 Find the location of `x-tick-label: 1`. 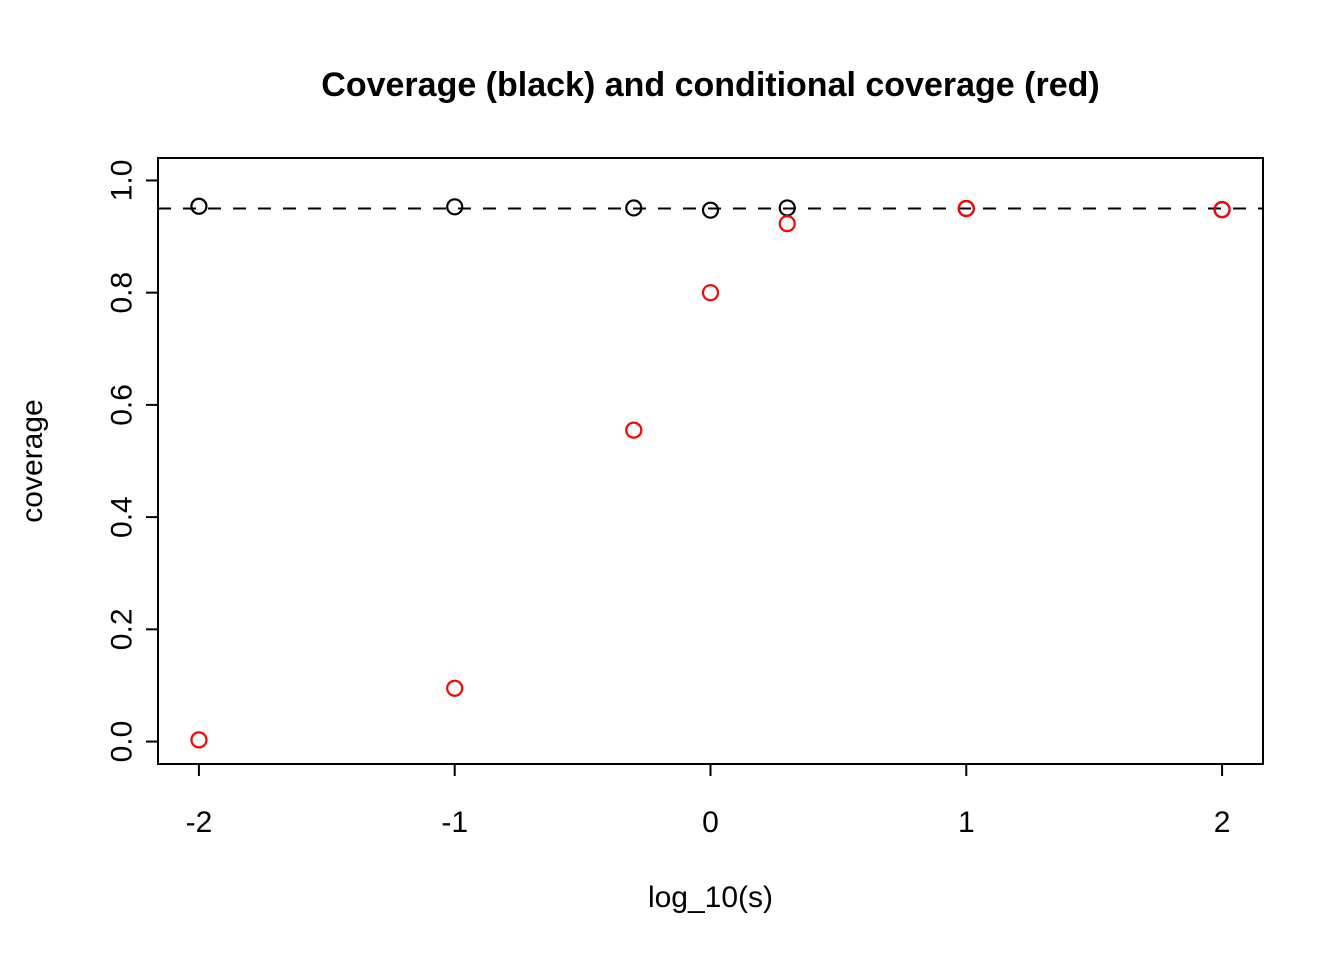

x-tick-label: 1 is located at coordinates (966, 822).